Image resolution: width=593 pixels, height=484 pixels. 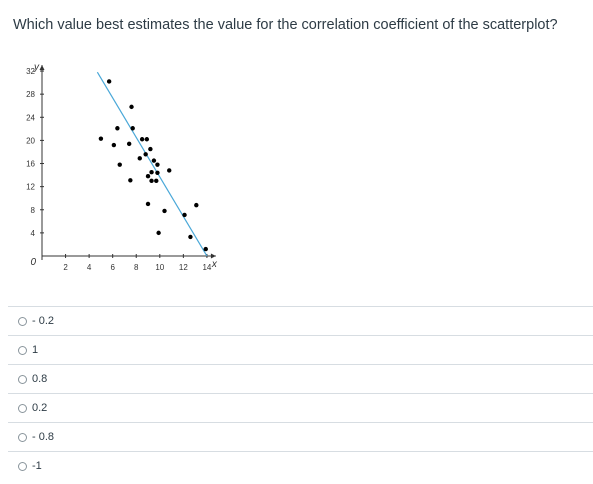 I want to click on option-label: 0.2, so click(x=40, y=408).